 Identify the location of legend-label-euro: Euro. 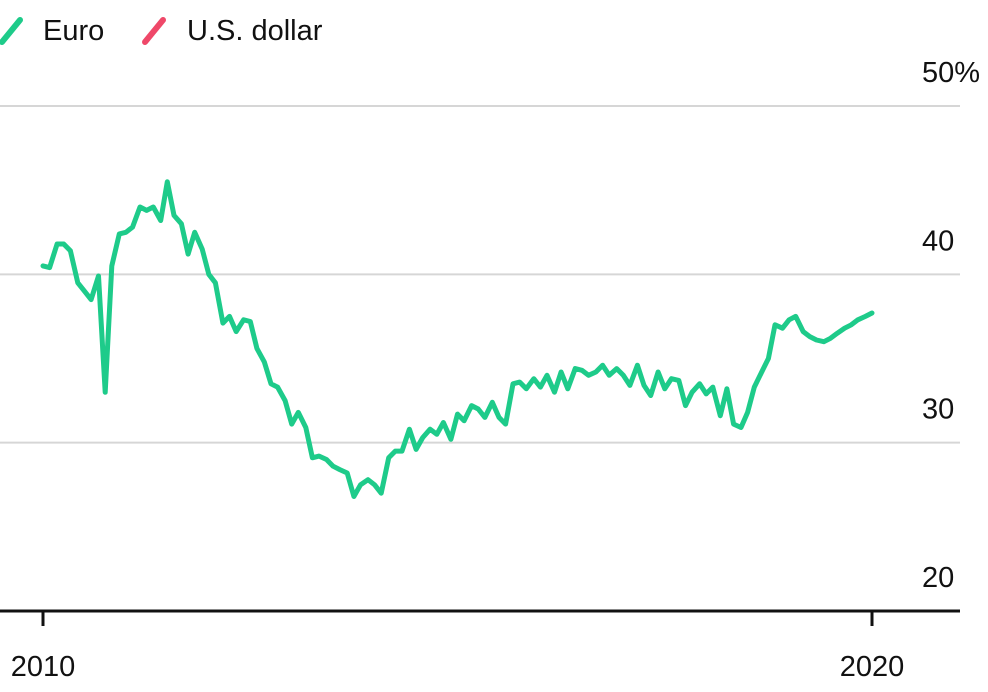
(73, 31).